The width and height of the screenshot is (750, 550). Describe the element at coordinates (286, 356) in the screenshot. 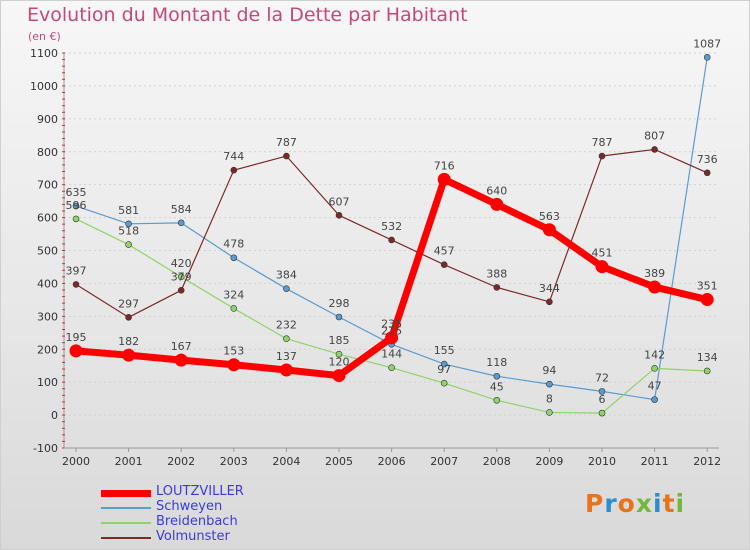

I see `data-label: 137` at that location.